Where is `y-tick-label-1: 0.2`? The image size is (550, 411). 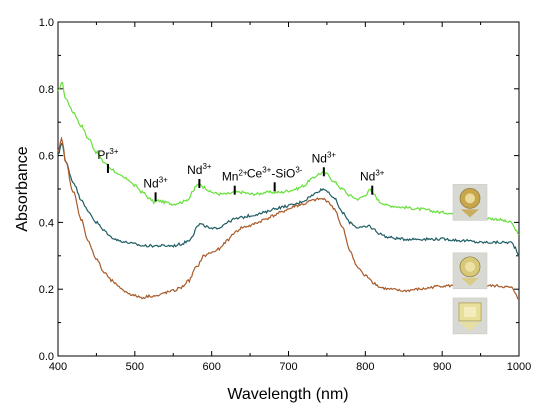 y-tick-label-1: 0.2 is located at coordinates (46, 290).